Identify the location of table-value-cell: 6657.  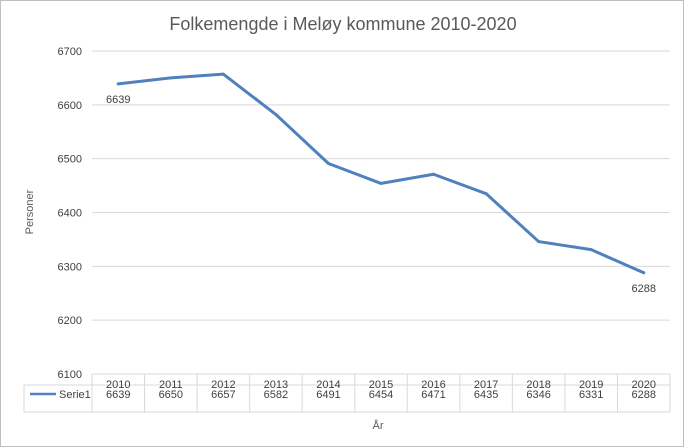
(223, 395).